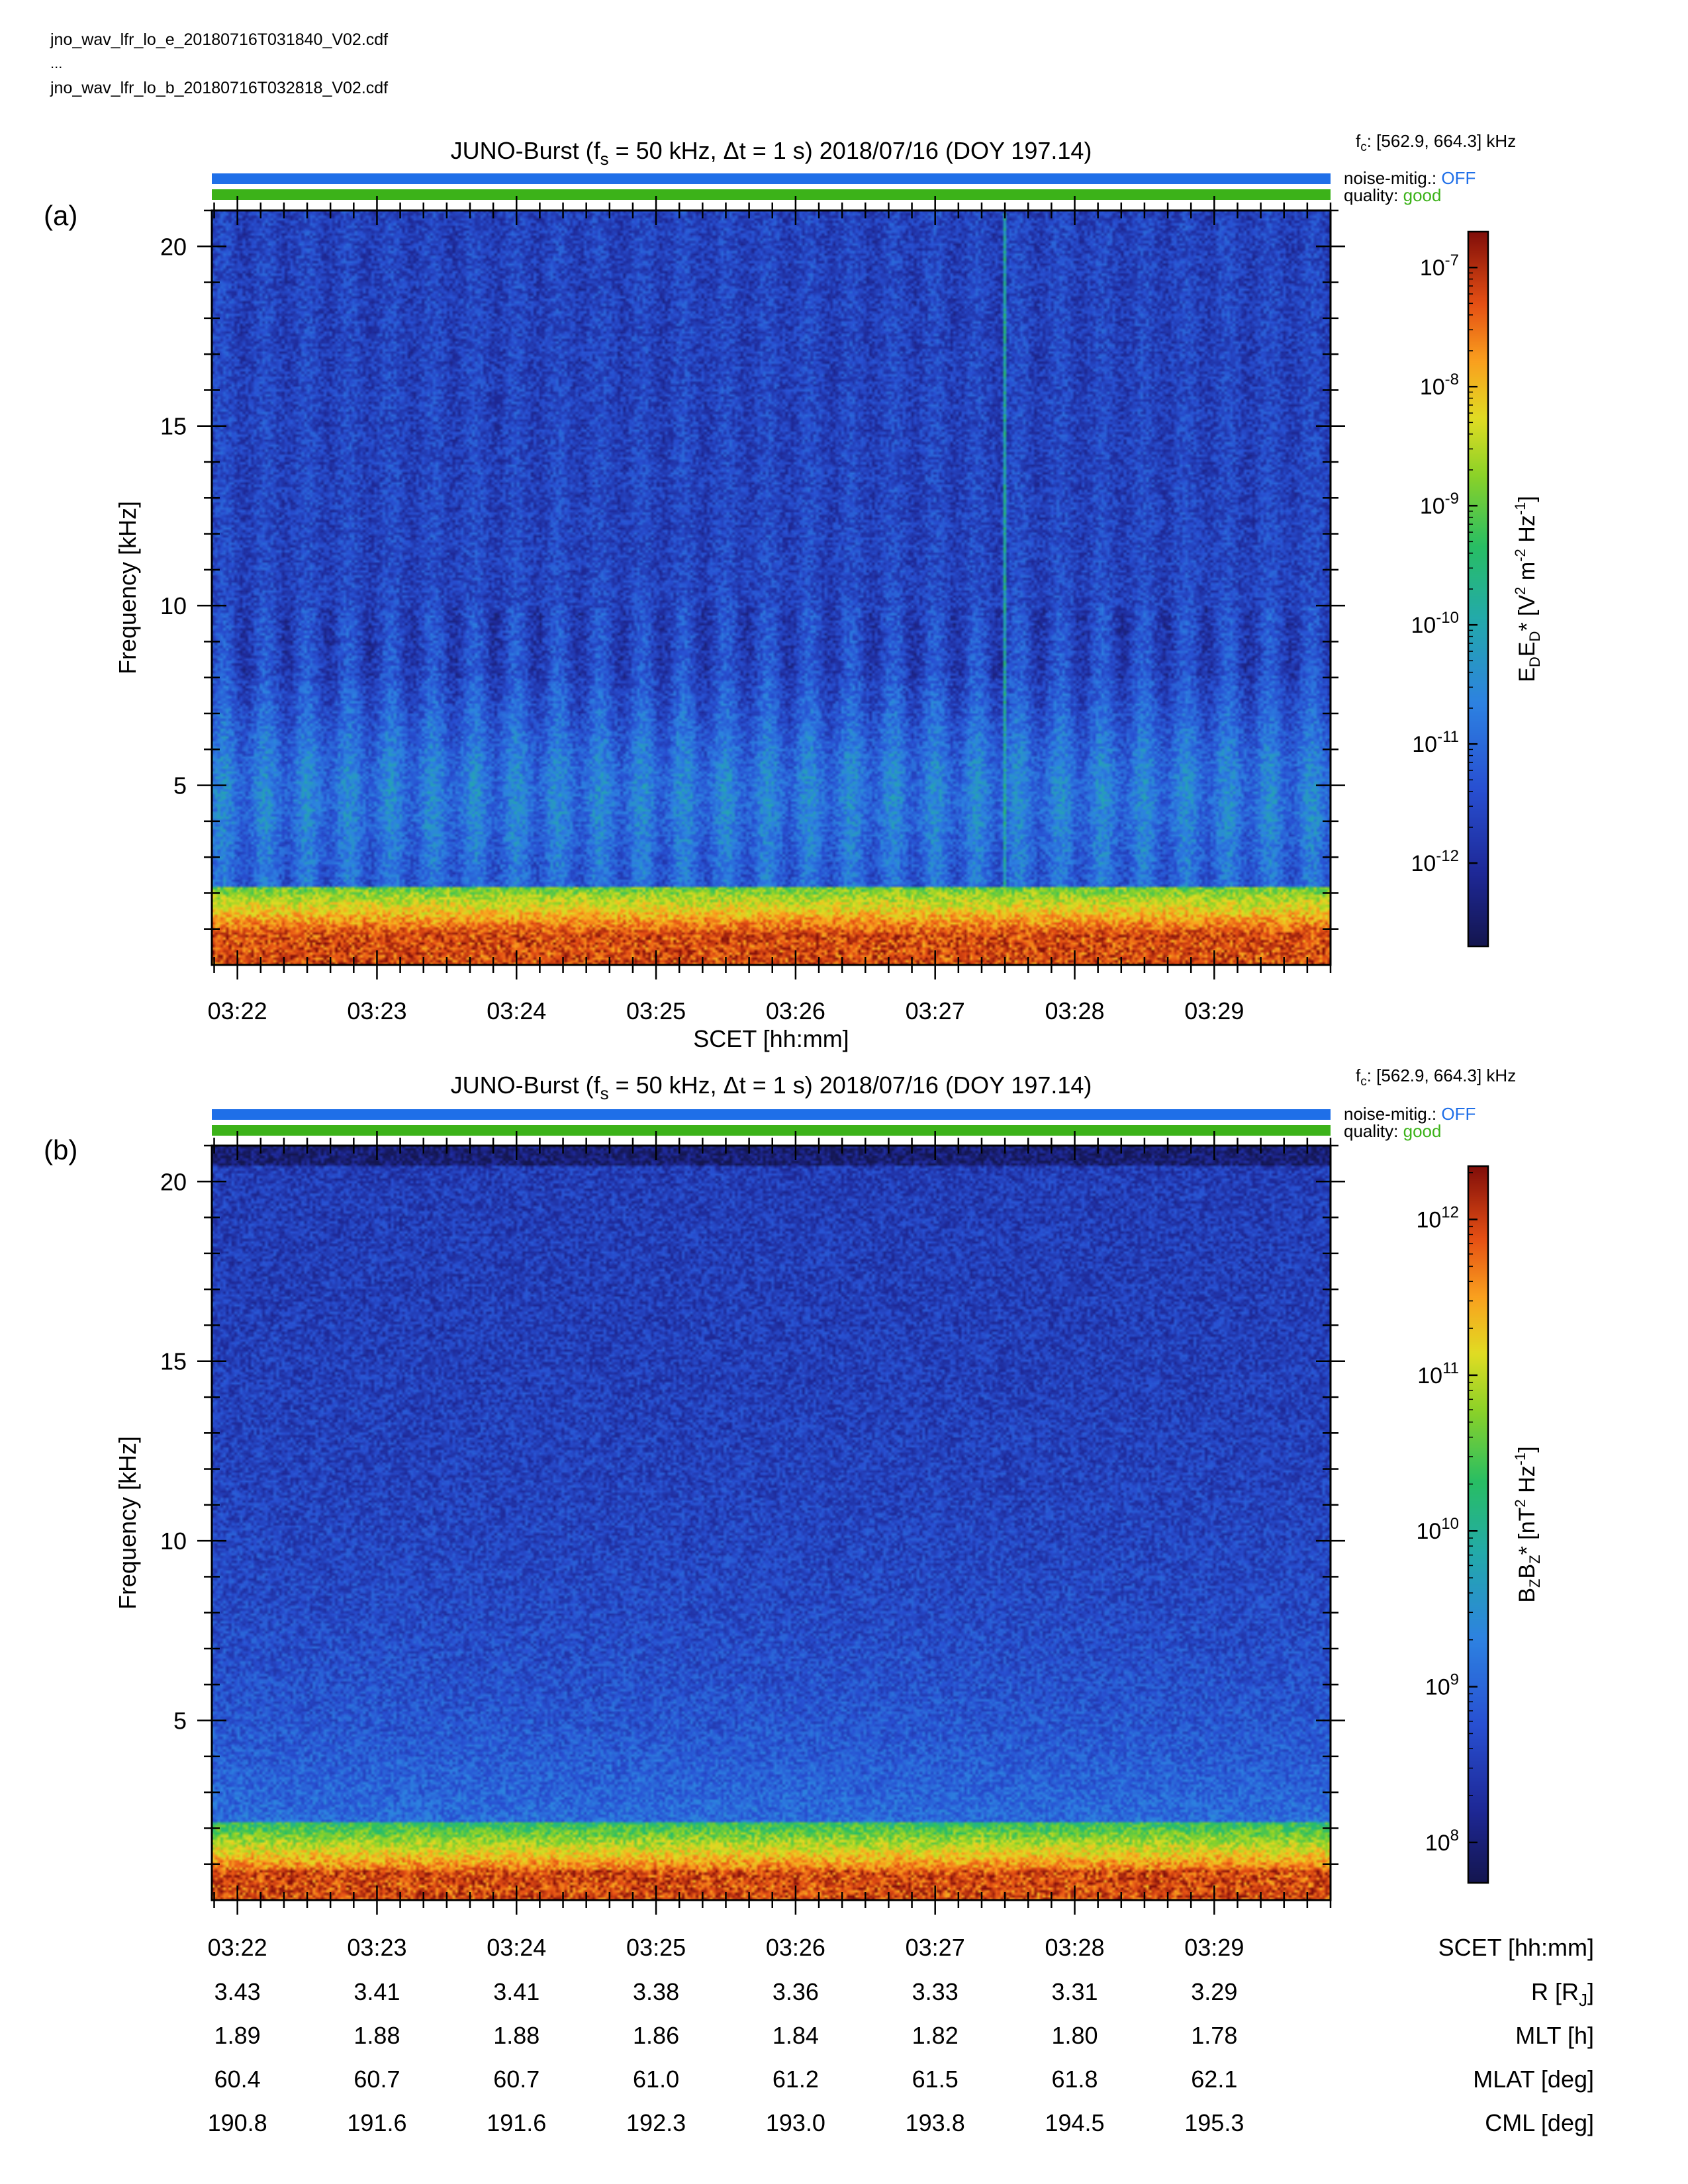 The height and width of the screenshot is (2184, 1688). I want to click on y-tick-label: 15, so click(173, 1362).